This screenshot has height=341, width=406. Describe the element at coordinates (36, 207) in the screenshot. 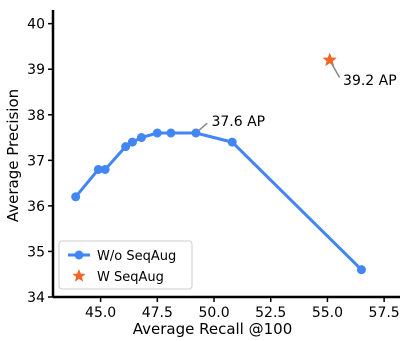

I see `y-tick-label: 36` at that location.